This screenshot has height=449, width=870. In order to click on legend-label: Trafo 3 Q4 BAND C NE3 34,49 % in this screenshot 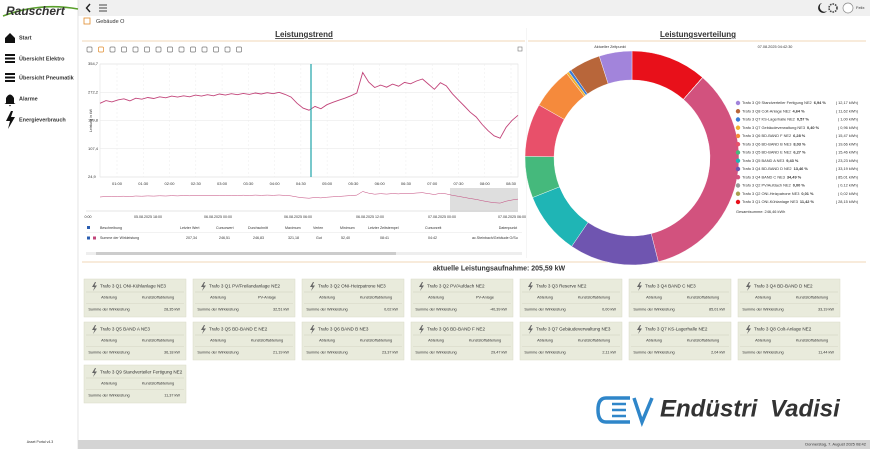, I will do `click(772, 176)`.